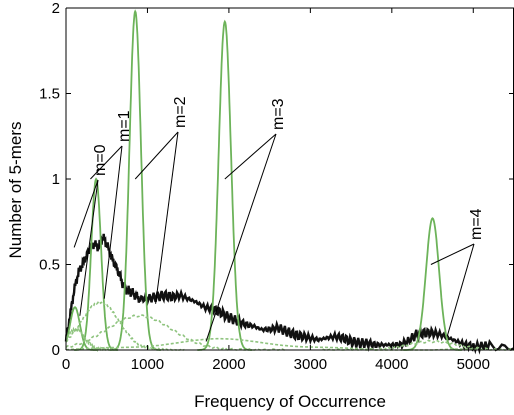 The image size is (514, 415). What do you see at coordinates (56, 8) in the screenshot?
I see `y-tick-label: 2` at bounding box center [56, 8].